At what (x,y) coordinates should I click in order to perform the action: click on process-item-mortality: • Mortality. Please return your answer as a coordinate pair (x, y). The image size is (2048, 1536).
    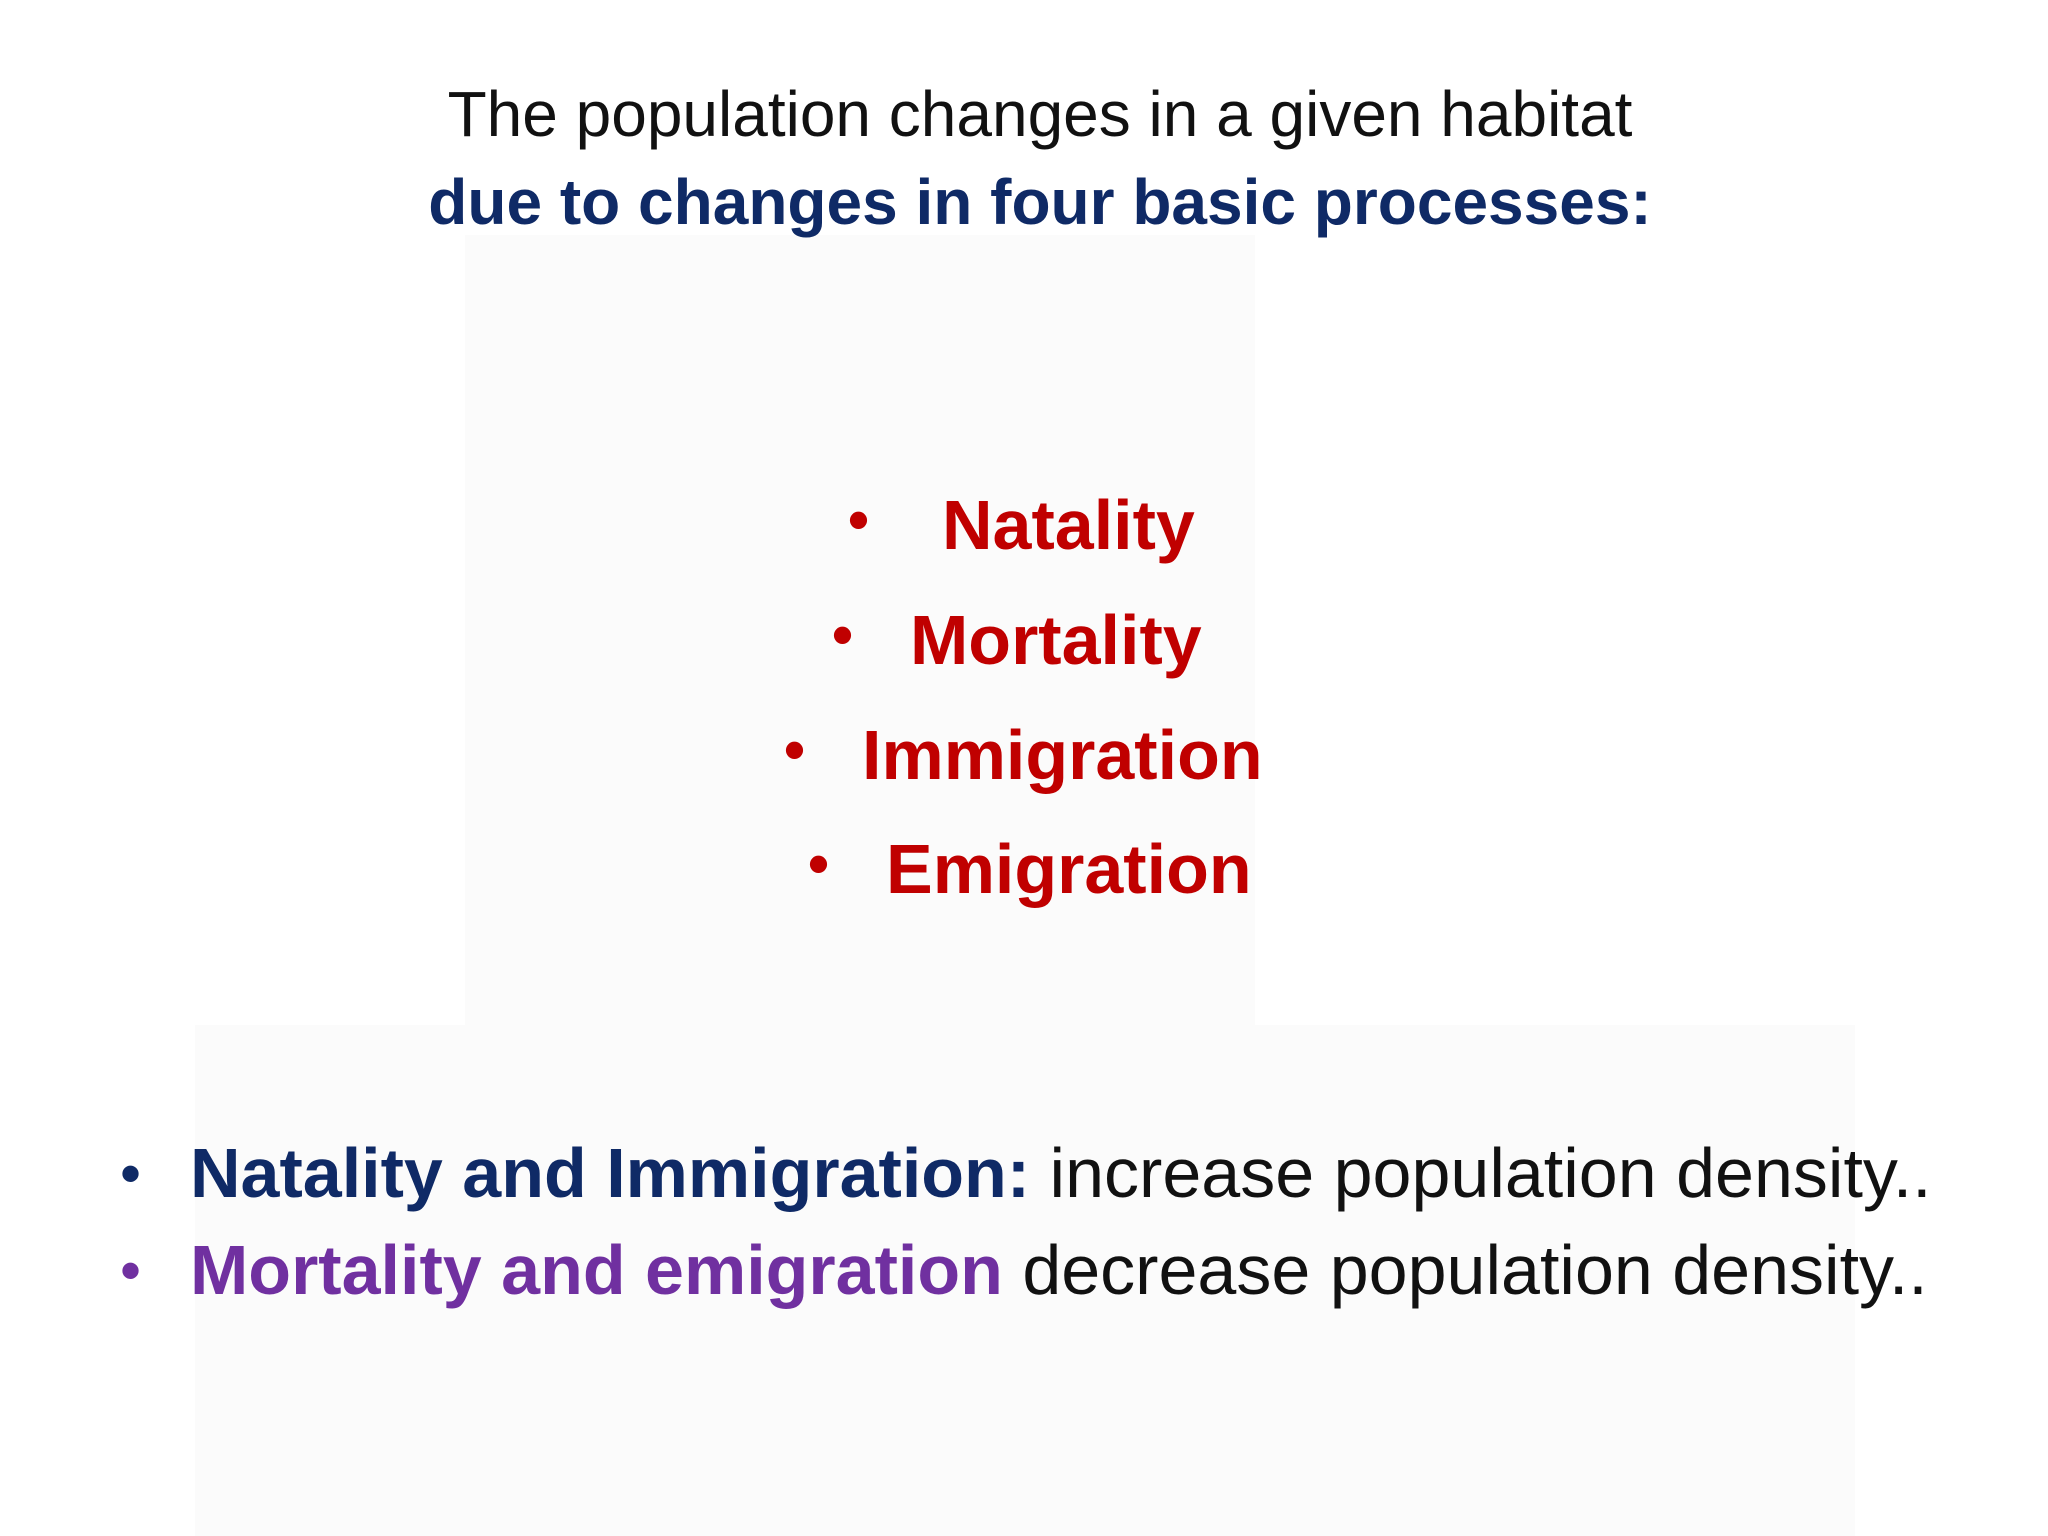
    Looking at the image, I should click on (1017, 640).